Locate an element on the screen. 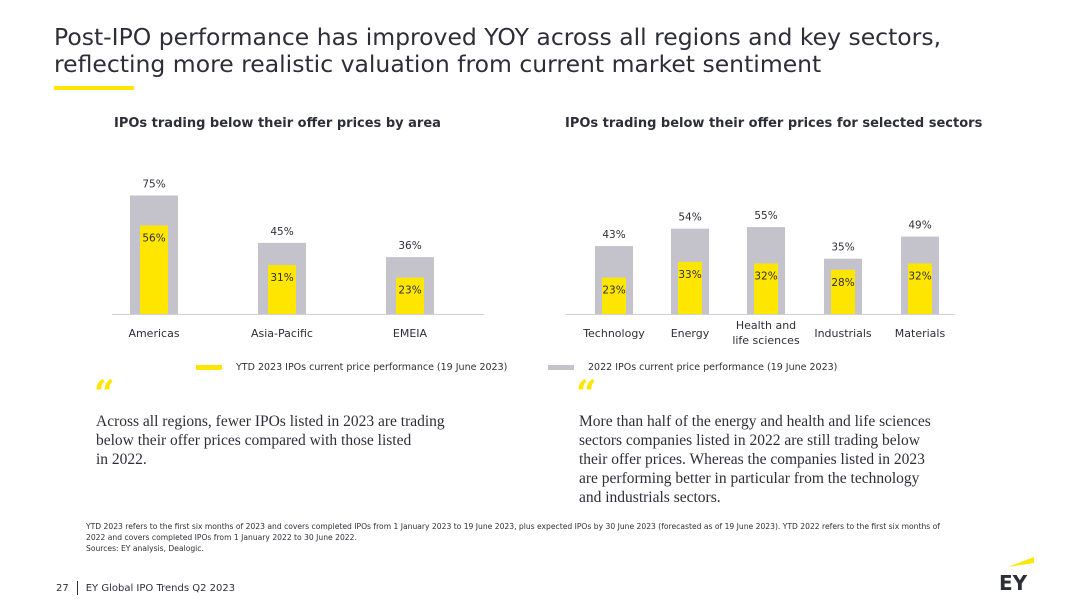 The image size is (1080, 608). ey-logo-text: EY is located at coordinates (1013, 582).